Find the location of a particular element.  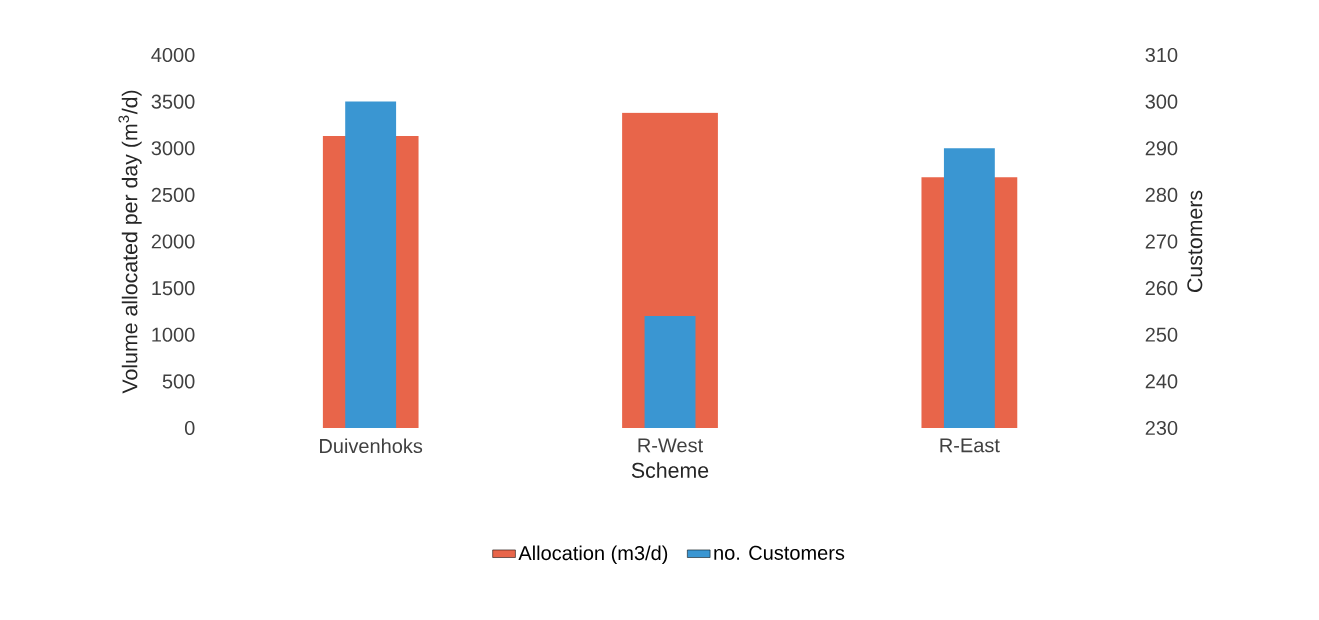

y2-tick-label: 280 is located at coordinates (1161, 194).